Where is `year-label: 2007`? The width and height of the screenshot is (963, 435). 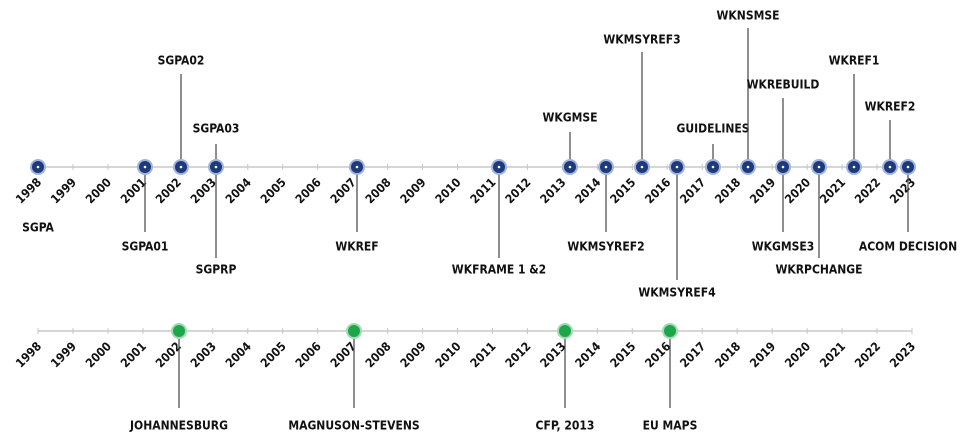 year-label: 2007 is located at coordinates (343, 190).